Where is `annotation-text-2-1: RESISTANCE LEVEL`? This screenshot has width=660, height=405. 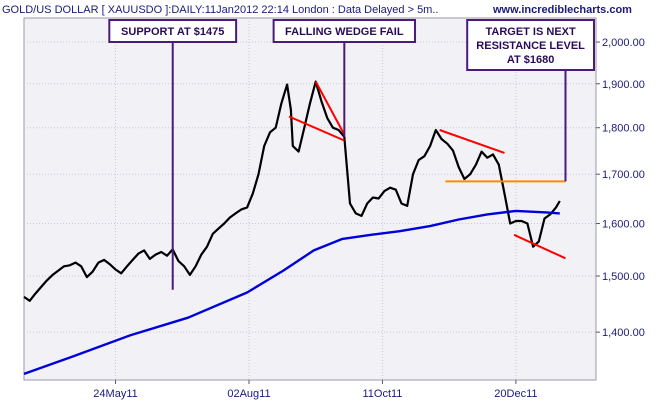 annotation-text-2-1: RESISTANCE LEVEL is located at coordinates (530, 46).